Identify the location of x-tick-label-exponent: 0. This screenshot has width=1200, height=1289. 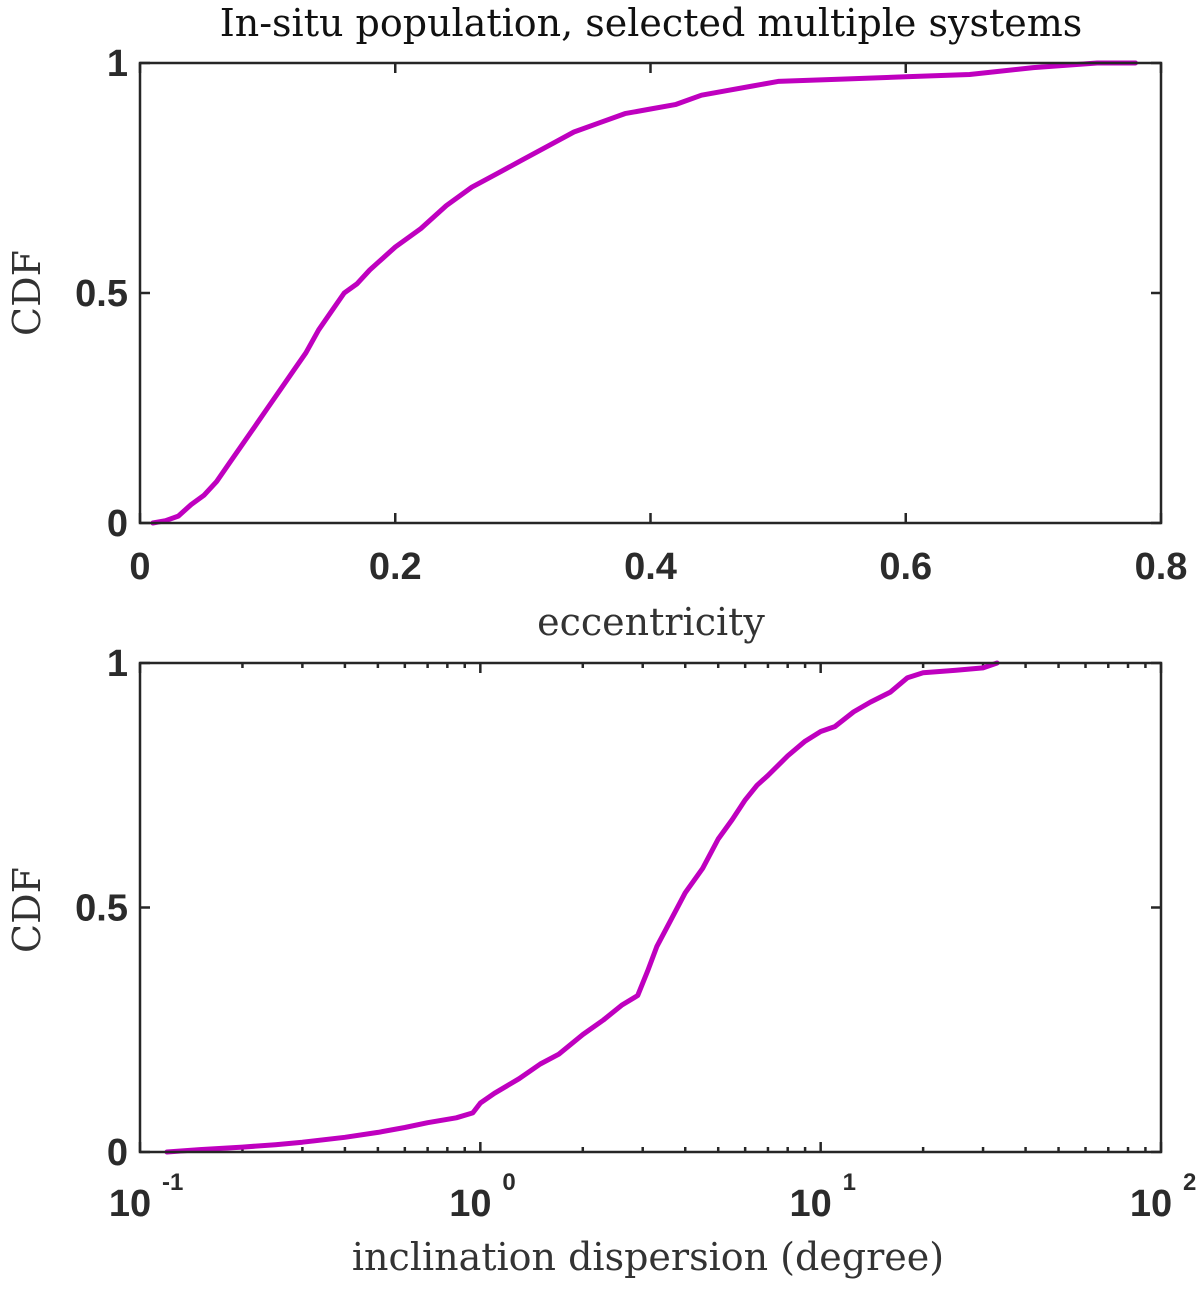
(508, 1182).